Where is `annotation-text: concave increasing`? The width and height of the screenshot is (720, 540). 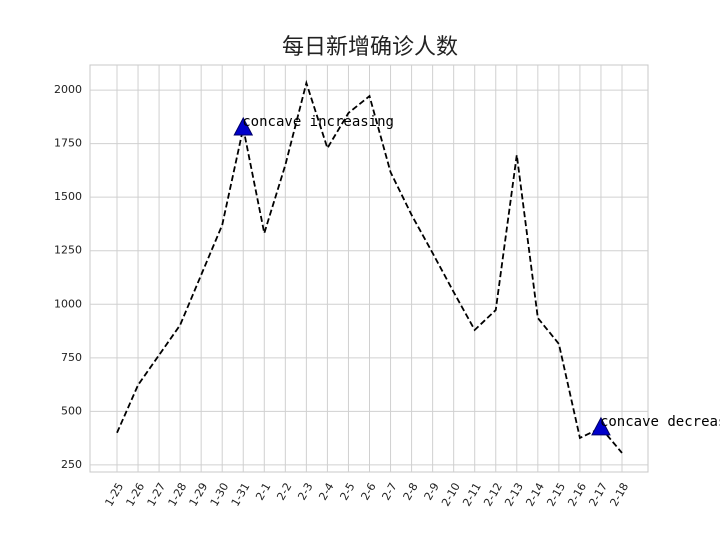 annotation-text: concave increasing is located at coordinates (318, 122).